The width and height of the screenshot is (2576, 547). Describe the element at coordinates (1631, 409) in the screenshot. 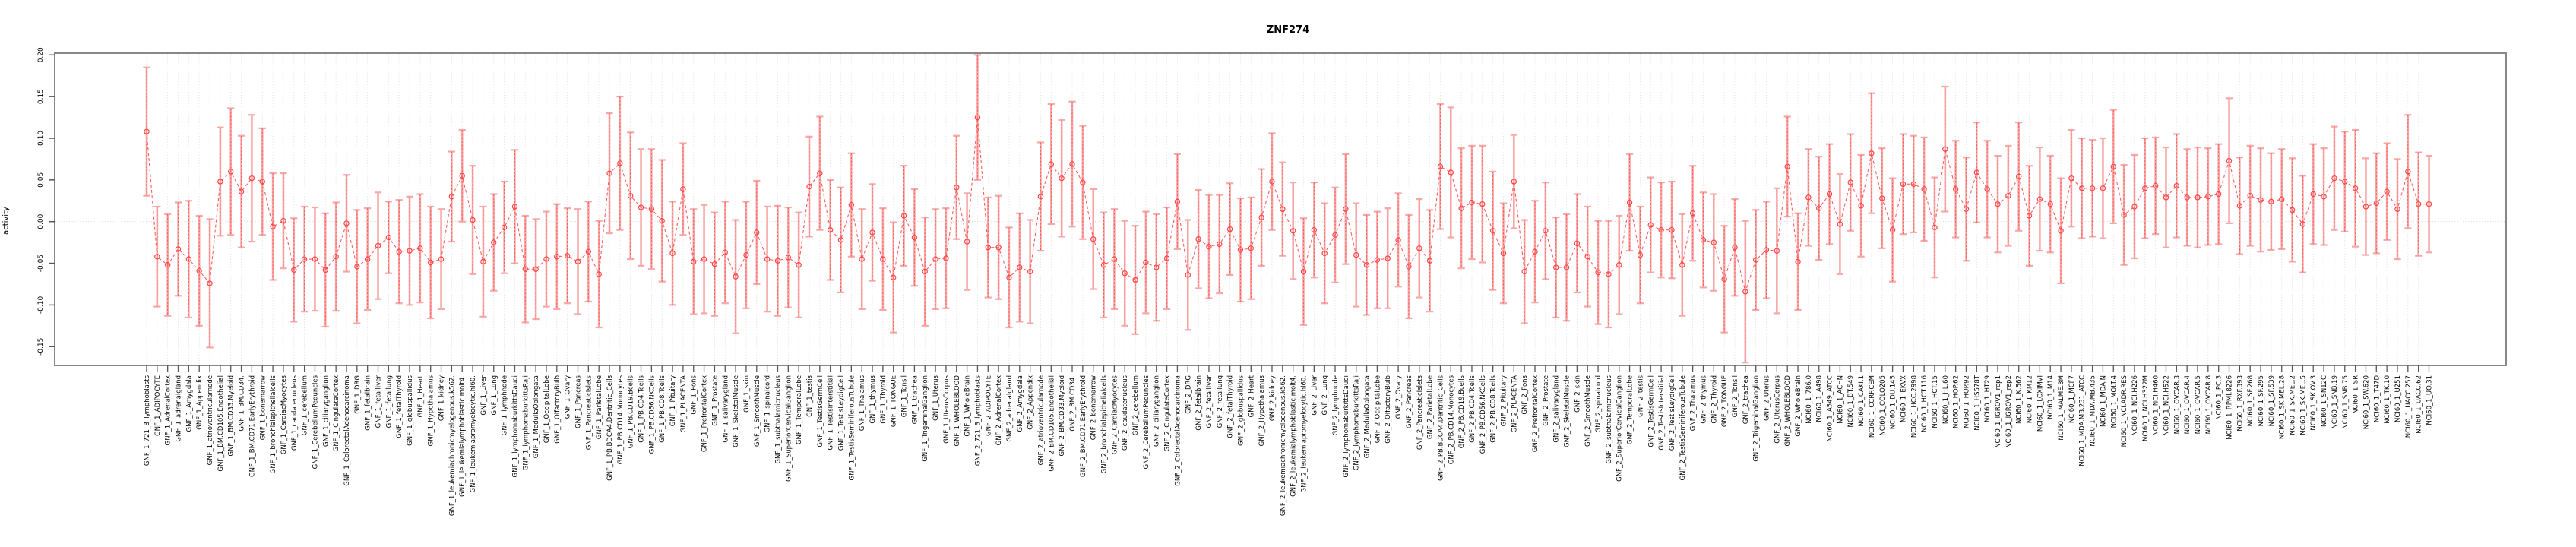

I see `x-tick-label: GNF_2_TemporalLobe` at that location.